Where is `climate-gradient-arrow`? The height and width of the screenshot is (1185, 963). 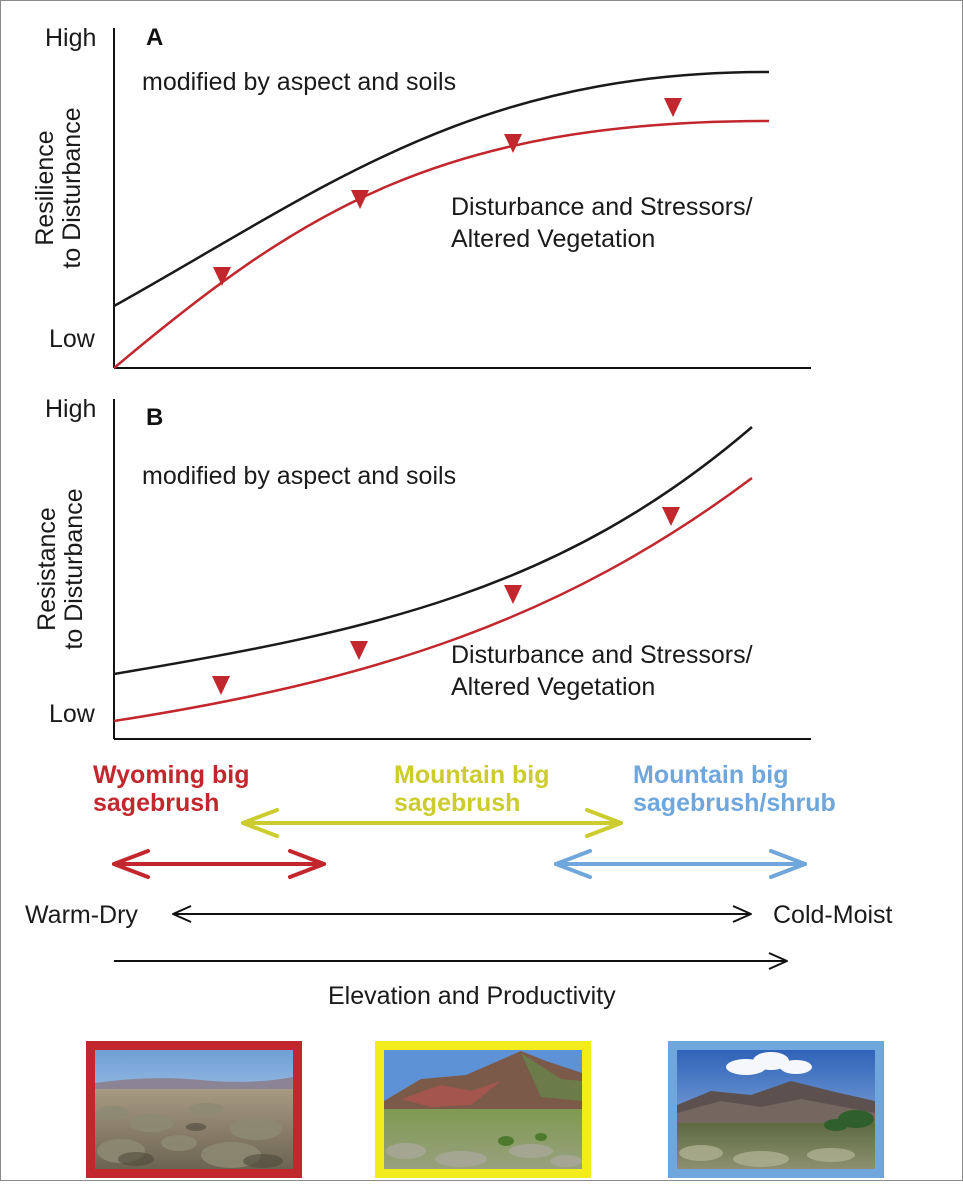 climate-gradient-arrow is located at coordinates (462, 914).